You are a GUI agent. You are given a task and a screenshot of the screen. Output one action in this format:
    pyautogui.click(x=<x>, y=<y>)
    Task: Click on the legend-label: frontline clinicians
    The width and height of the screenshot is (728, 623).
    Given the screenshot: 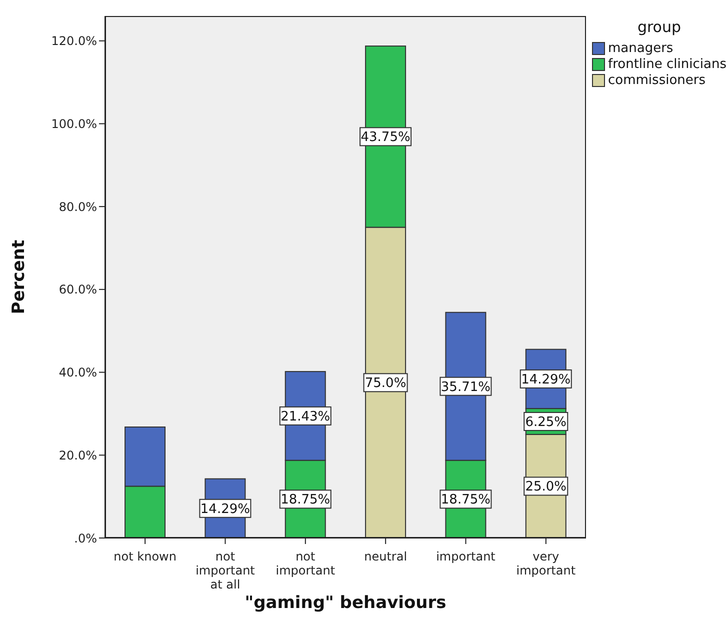 What is the action you would take?
    pyautogui.click(x=667, y=64)
    